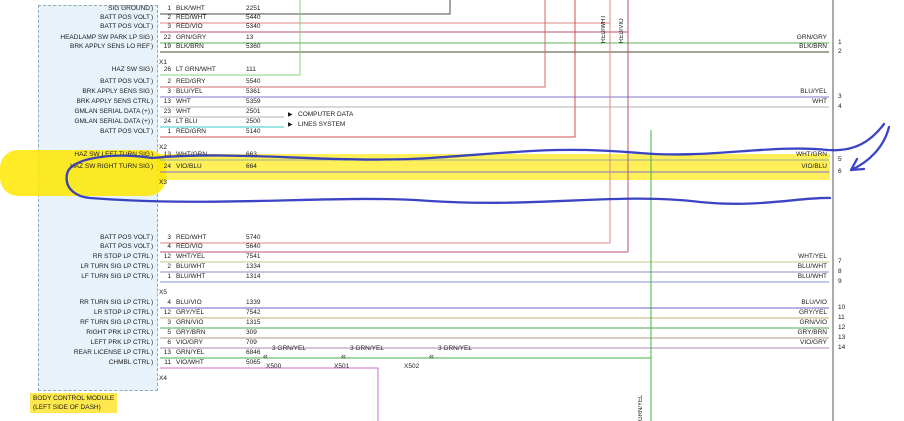  What do you see at coordinates (169, 246) in the screenshot?
I see `pin-number: 4` at bounding box center [169, 246].